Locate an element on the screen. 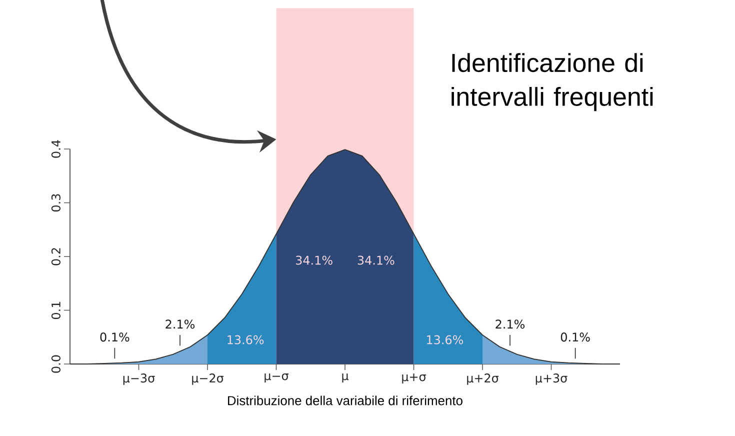 This screenshot has height=436, width=735. y-tick-label: 0.1 is located at coordinates (55, 310).